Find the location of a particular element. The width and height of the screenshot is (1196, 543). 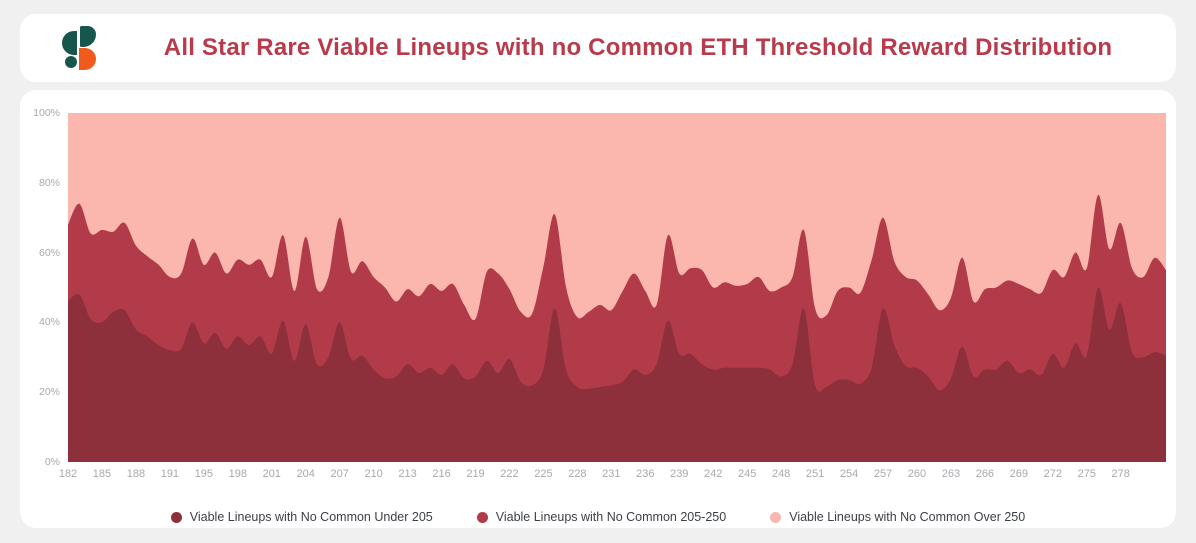

legend-item-under-205: Viable Lineups with No Common Under 205 is located at coordinates (301, 517).